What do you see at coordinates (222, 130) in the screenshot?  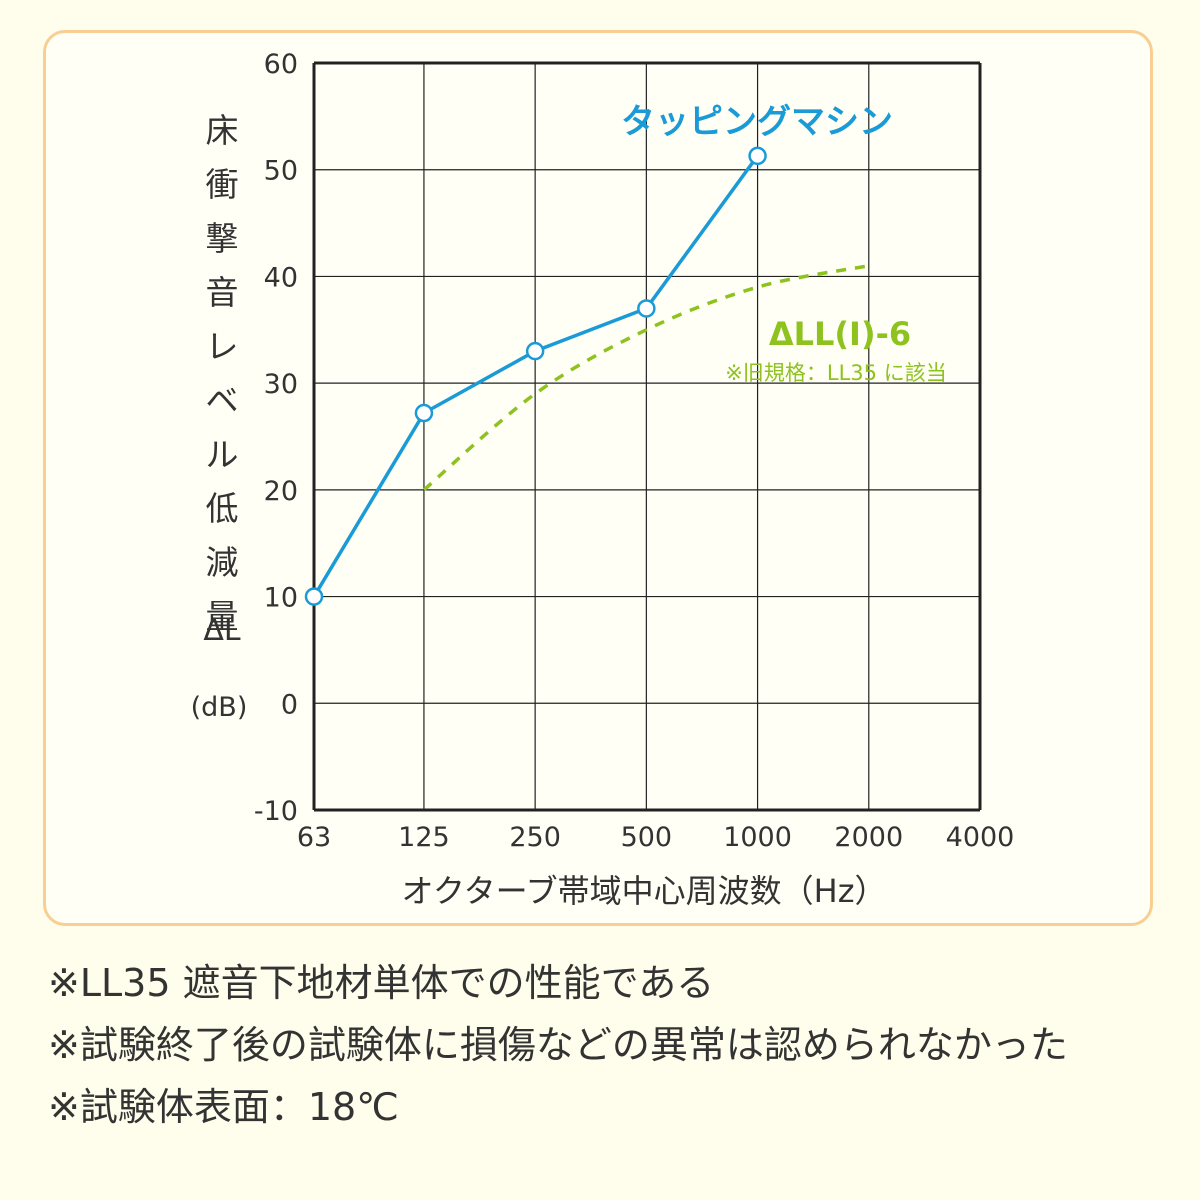 I see `y-axis-label-char: 床` at bounding box center [222, 130].